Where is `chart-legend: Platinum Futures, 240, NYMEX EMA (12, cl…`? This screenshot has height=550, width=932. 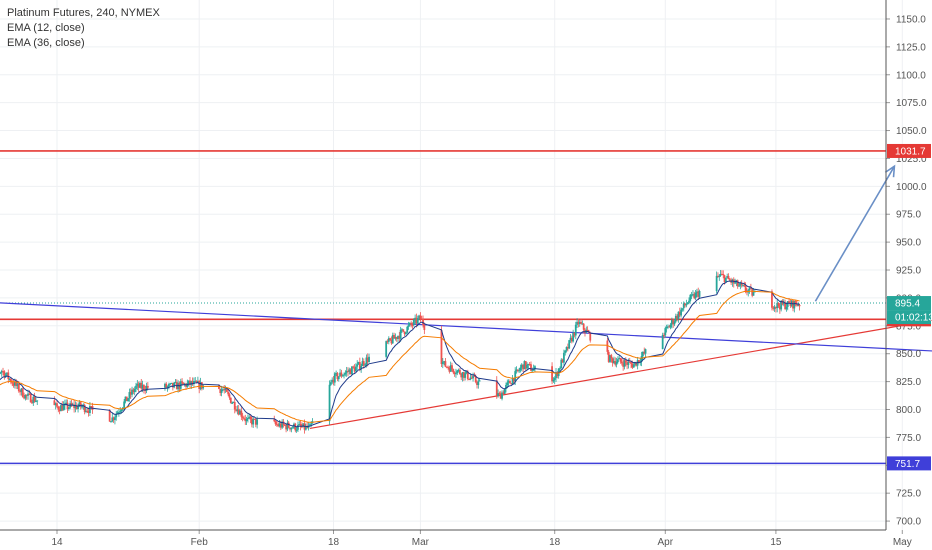
chart-legend: Platinum Futures, 240, NYMEX EMA (12, cl… is located at coordinates (83, 28).